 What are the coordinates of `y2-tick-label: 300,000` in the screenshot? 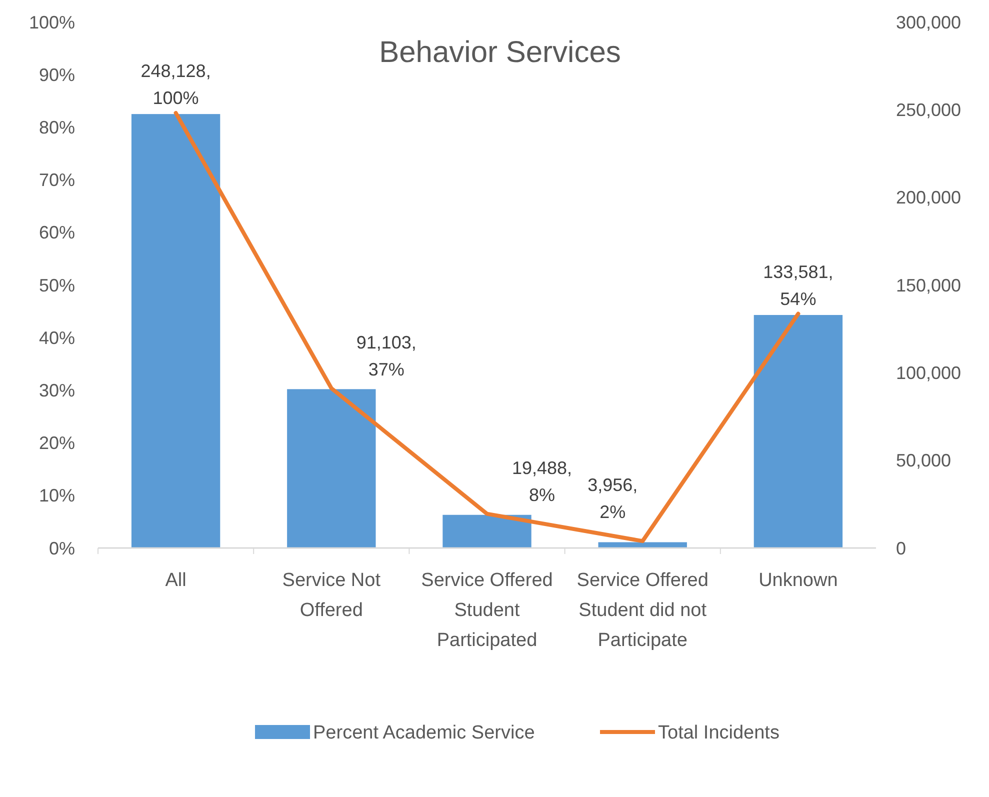 It's located at (929, 22).